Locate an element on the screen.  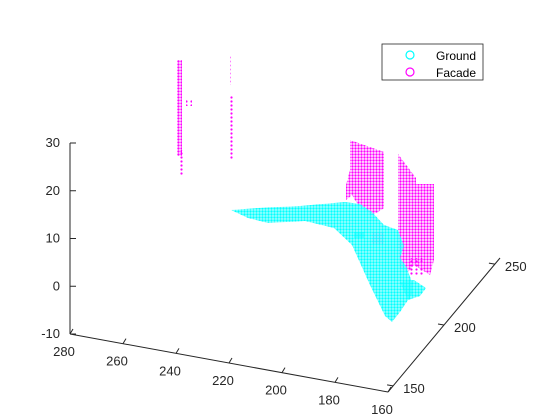
y-tick-label: 250 is located at coordinates (516, 266).